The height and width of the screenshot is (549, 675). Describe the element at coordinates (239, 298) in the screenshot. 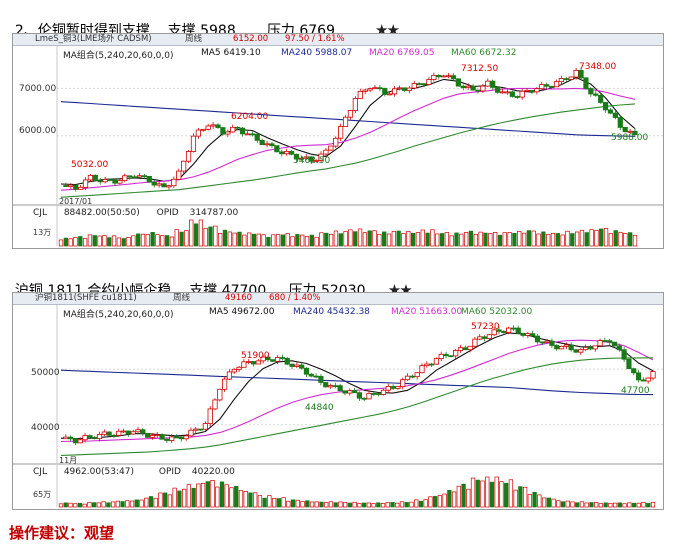

I see `last-price: 49160` at that location.